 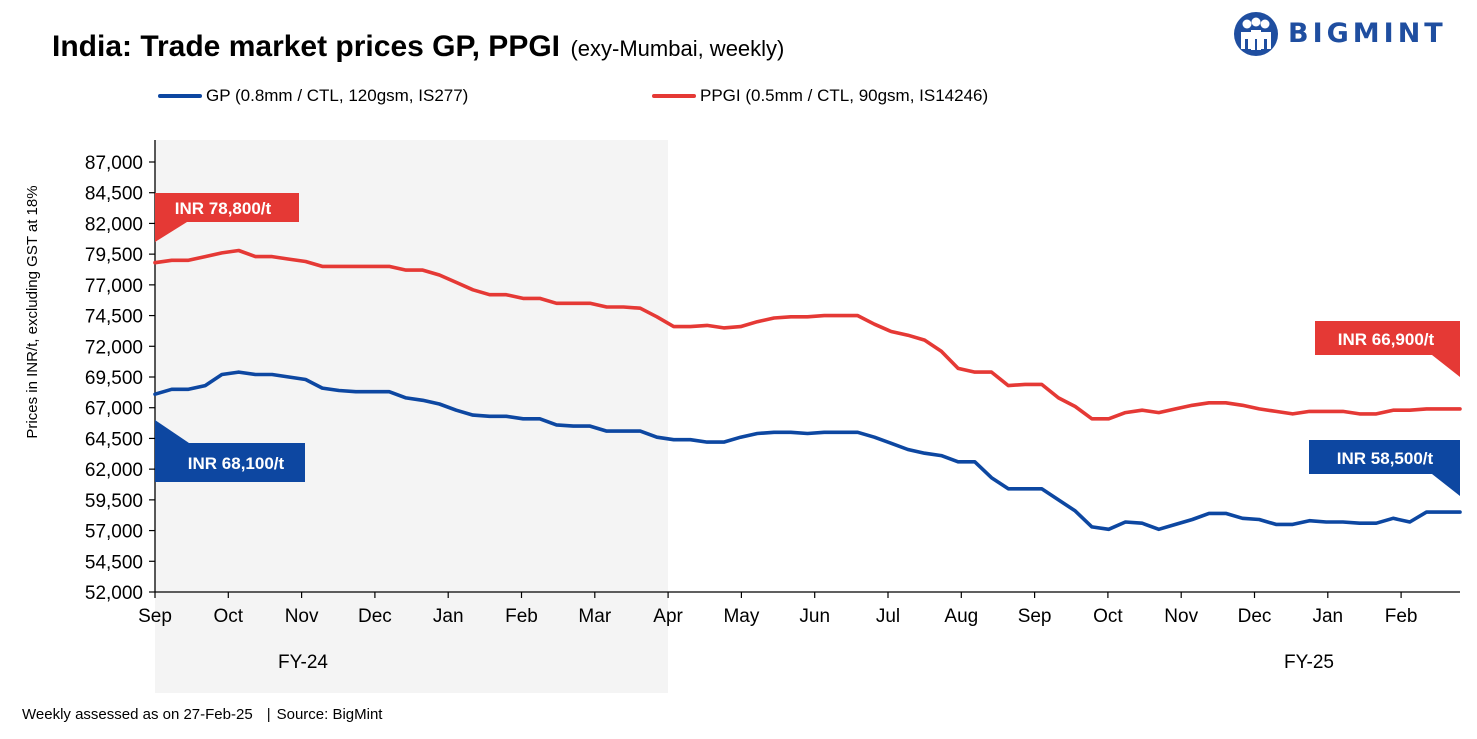 What do you see at coordinates (114, 409) in the screenshot?
I see `y-tick-label: 67,000` at bounding box center [114, 409].